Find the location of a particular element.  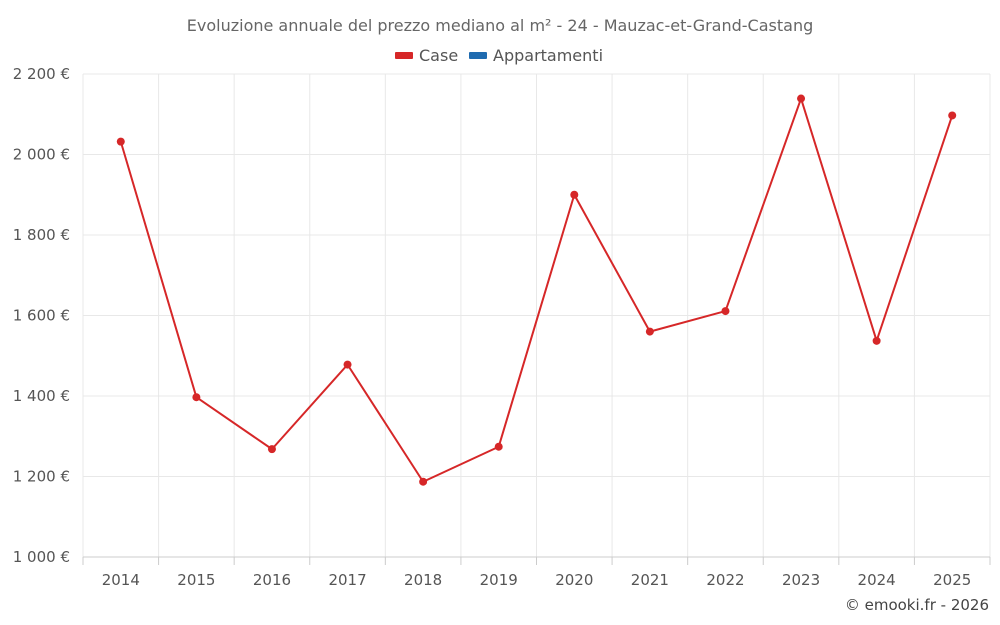

legend-swatch-case is located at coordinates (404, 55).